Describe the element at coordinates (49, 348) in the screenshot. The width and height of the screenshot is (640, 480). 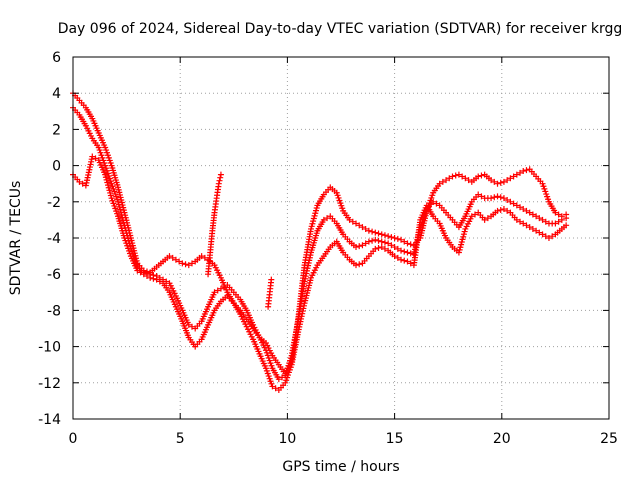
I see `y-tick-label: -10` at that location.